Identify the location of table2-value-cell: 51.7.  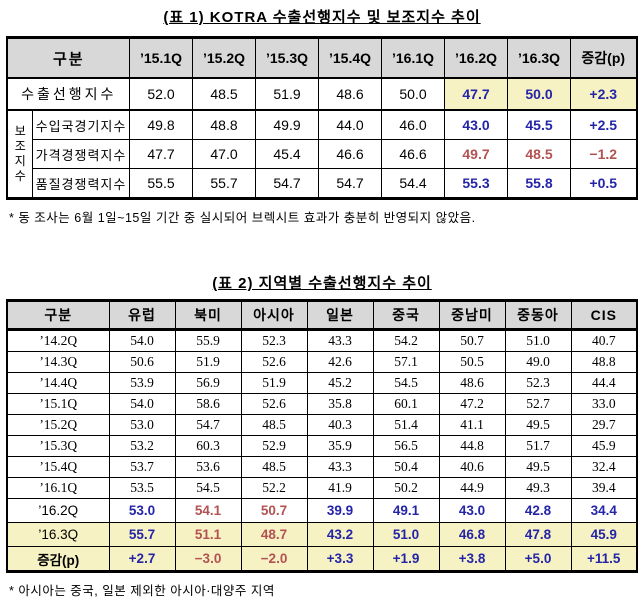
(538, 446).